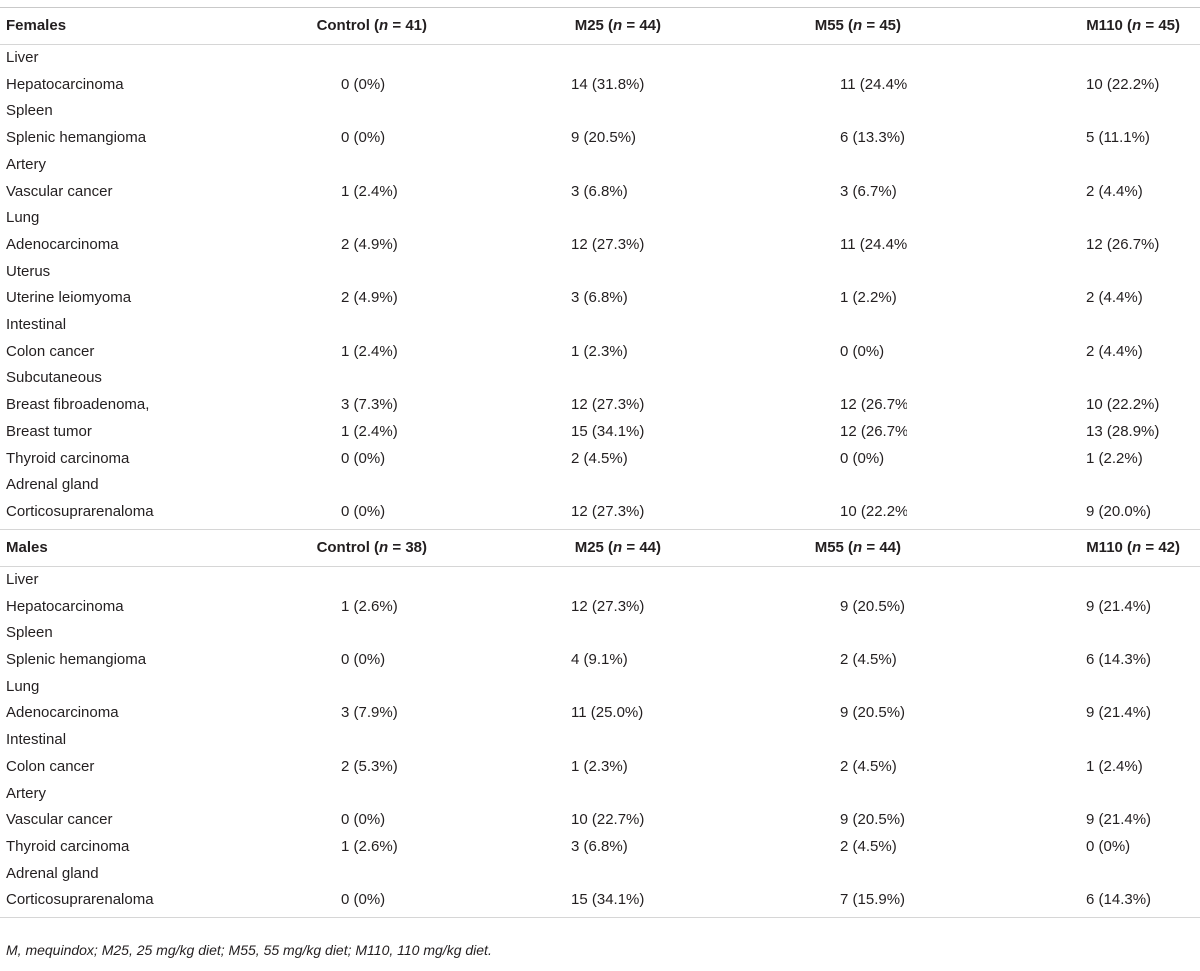 The image size is (1200, 971). What do you see at coordinates (787, 903) in the screenshot?
I see `incidence-cell: 7 (15.9%)` at bounding box center [787, 903].